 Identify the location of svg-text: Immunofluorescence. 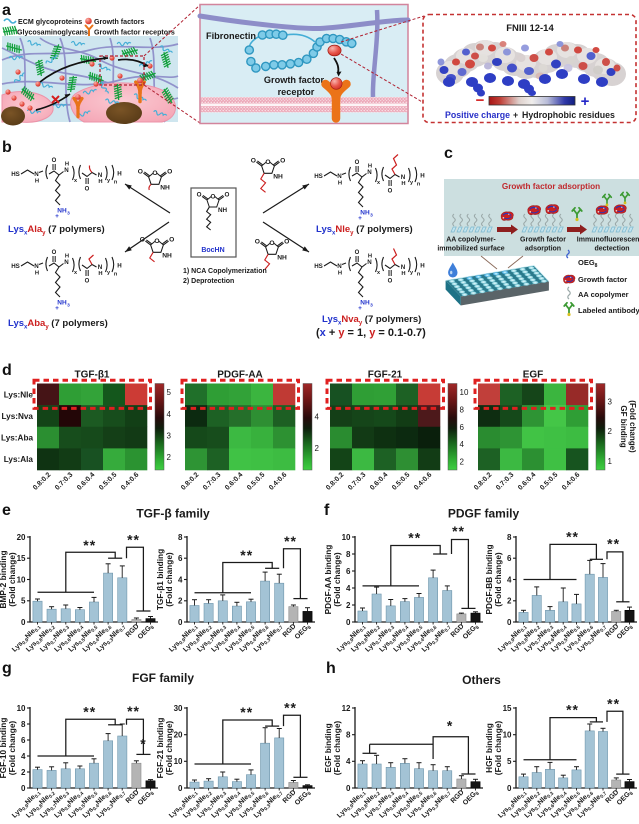
(608, 240).